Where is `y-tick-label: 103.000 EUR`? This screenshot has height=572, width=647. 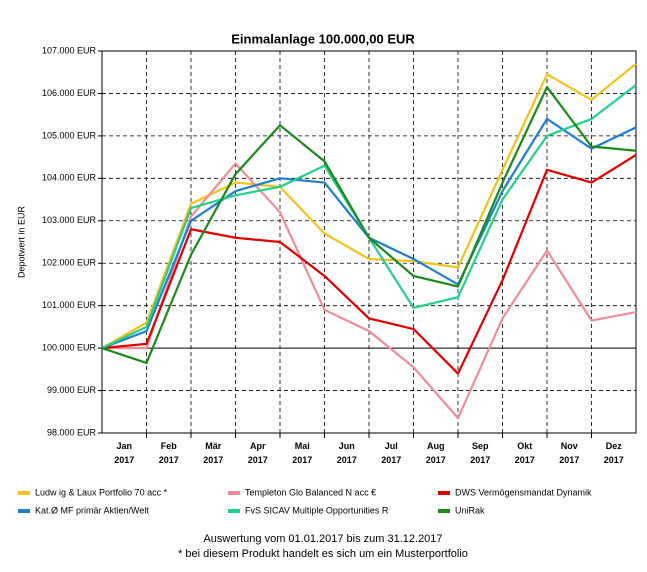 y-tick-label: 103.000 EUR is located at coordinates (69, 220).